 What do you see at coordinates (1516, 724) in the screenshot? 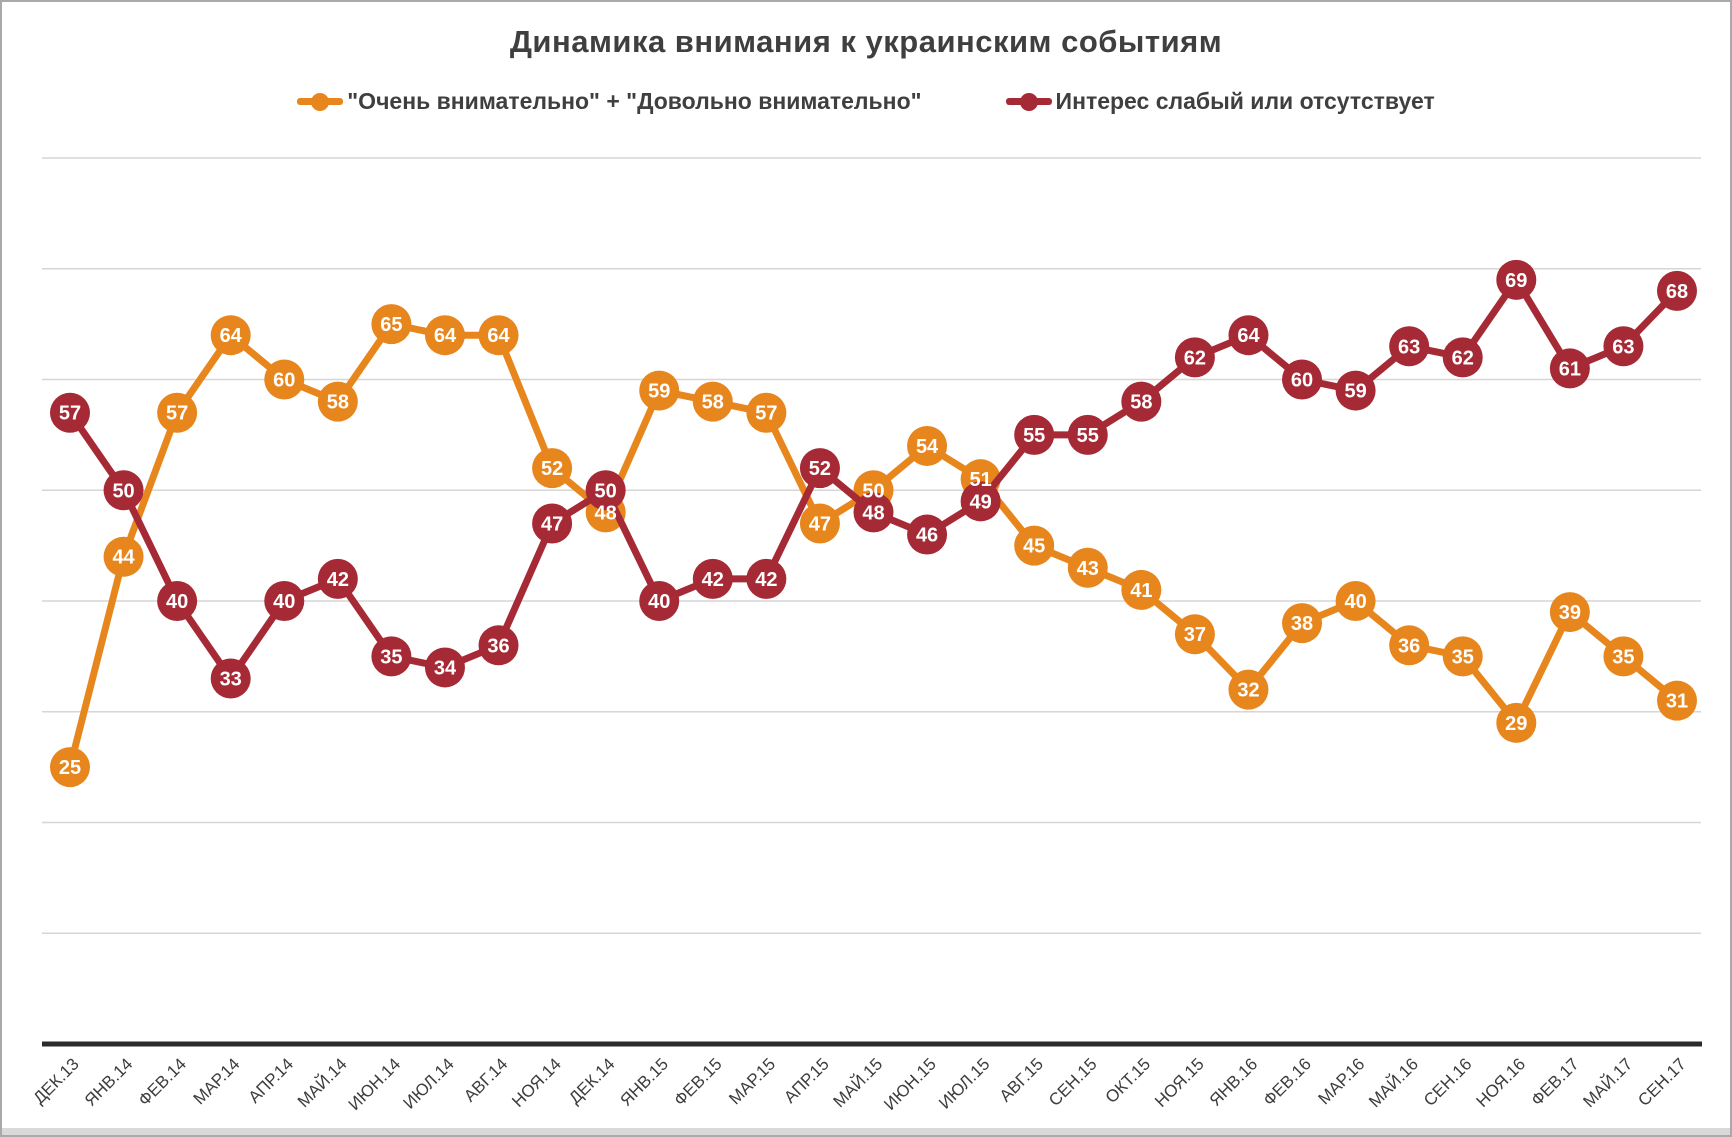
I see `data-point-label: 29` at bounding box center [1516, 724].